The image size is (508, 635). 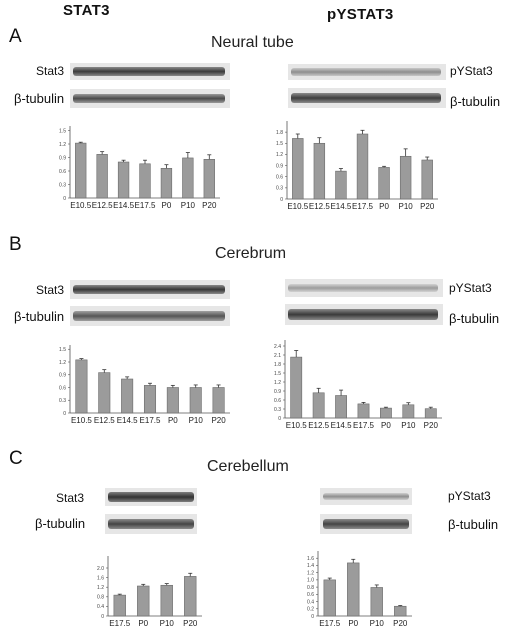 What do you see at coordinates (310, 610) in the screenshot?
I see `y-tick-label: 0.2` at bounding box center [310, 610].